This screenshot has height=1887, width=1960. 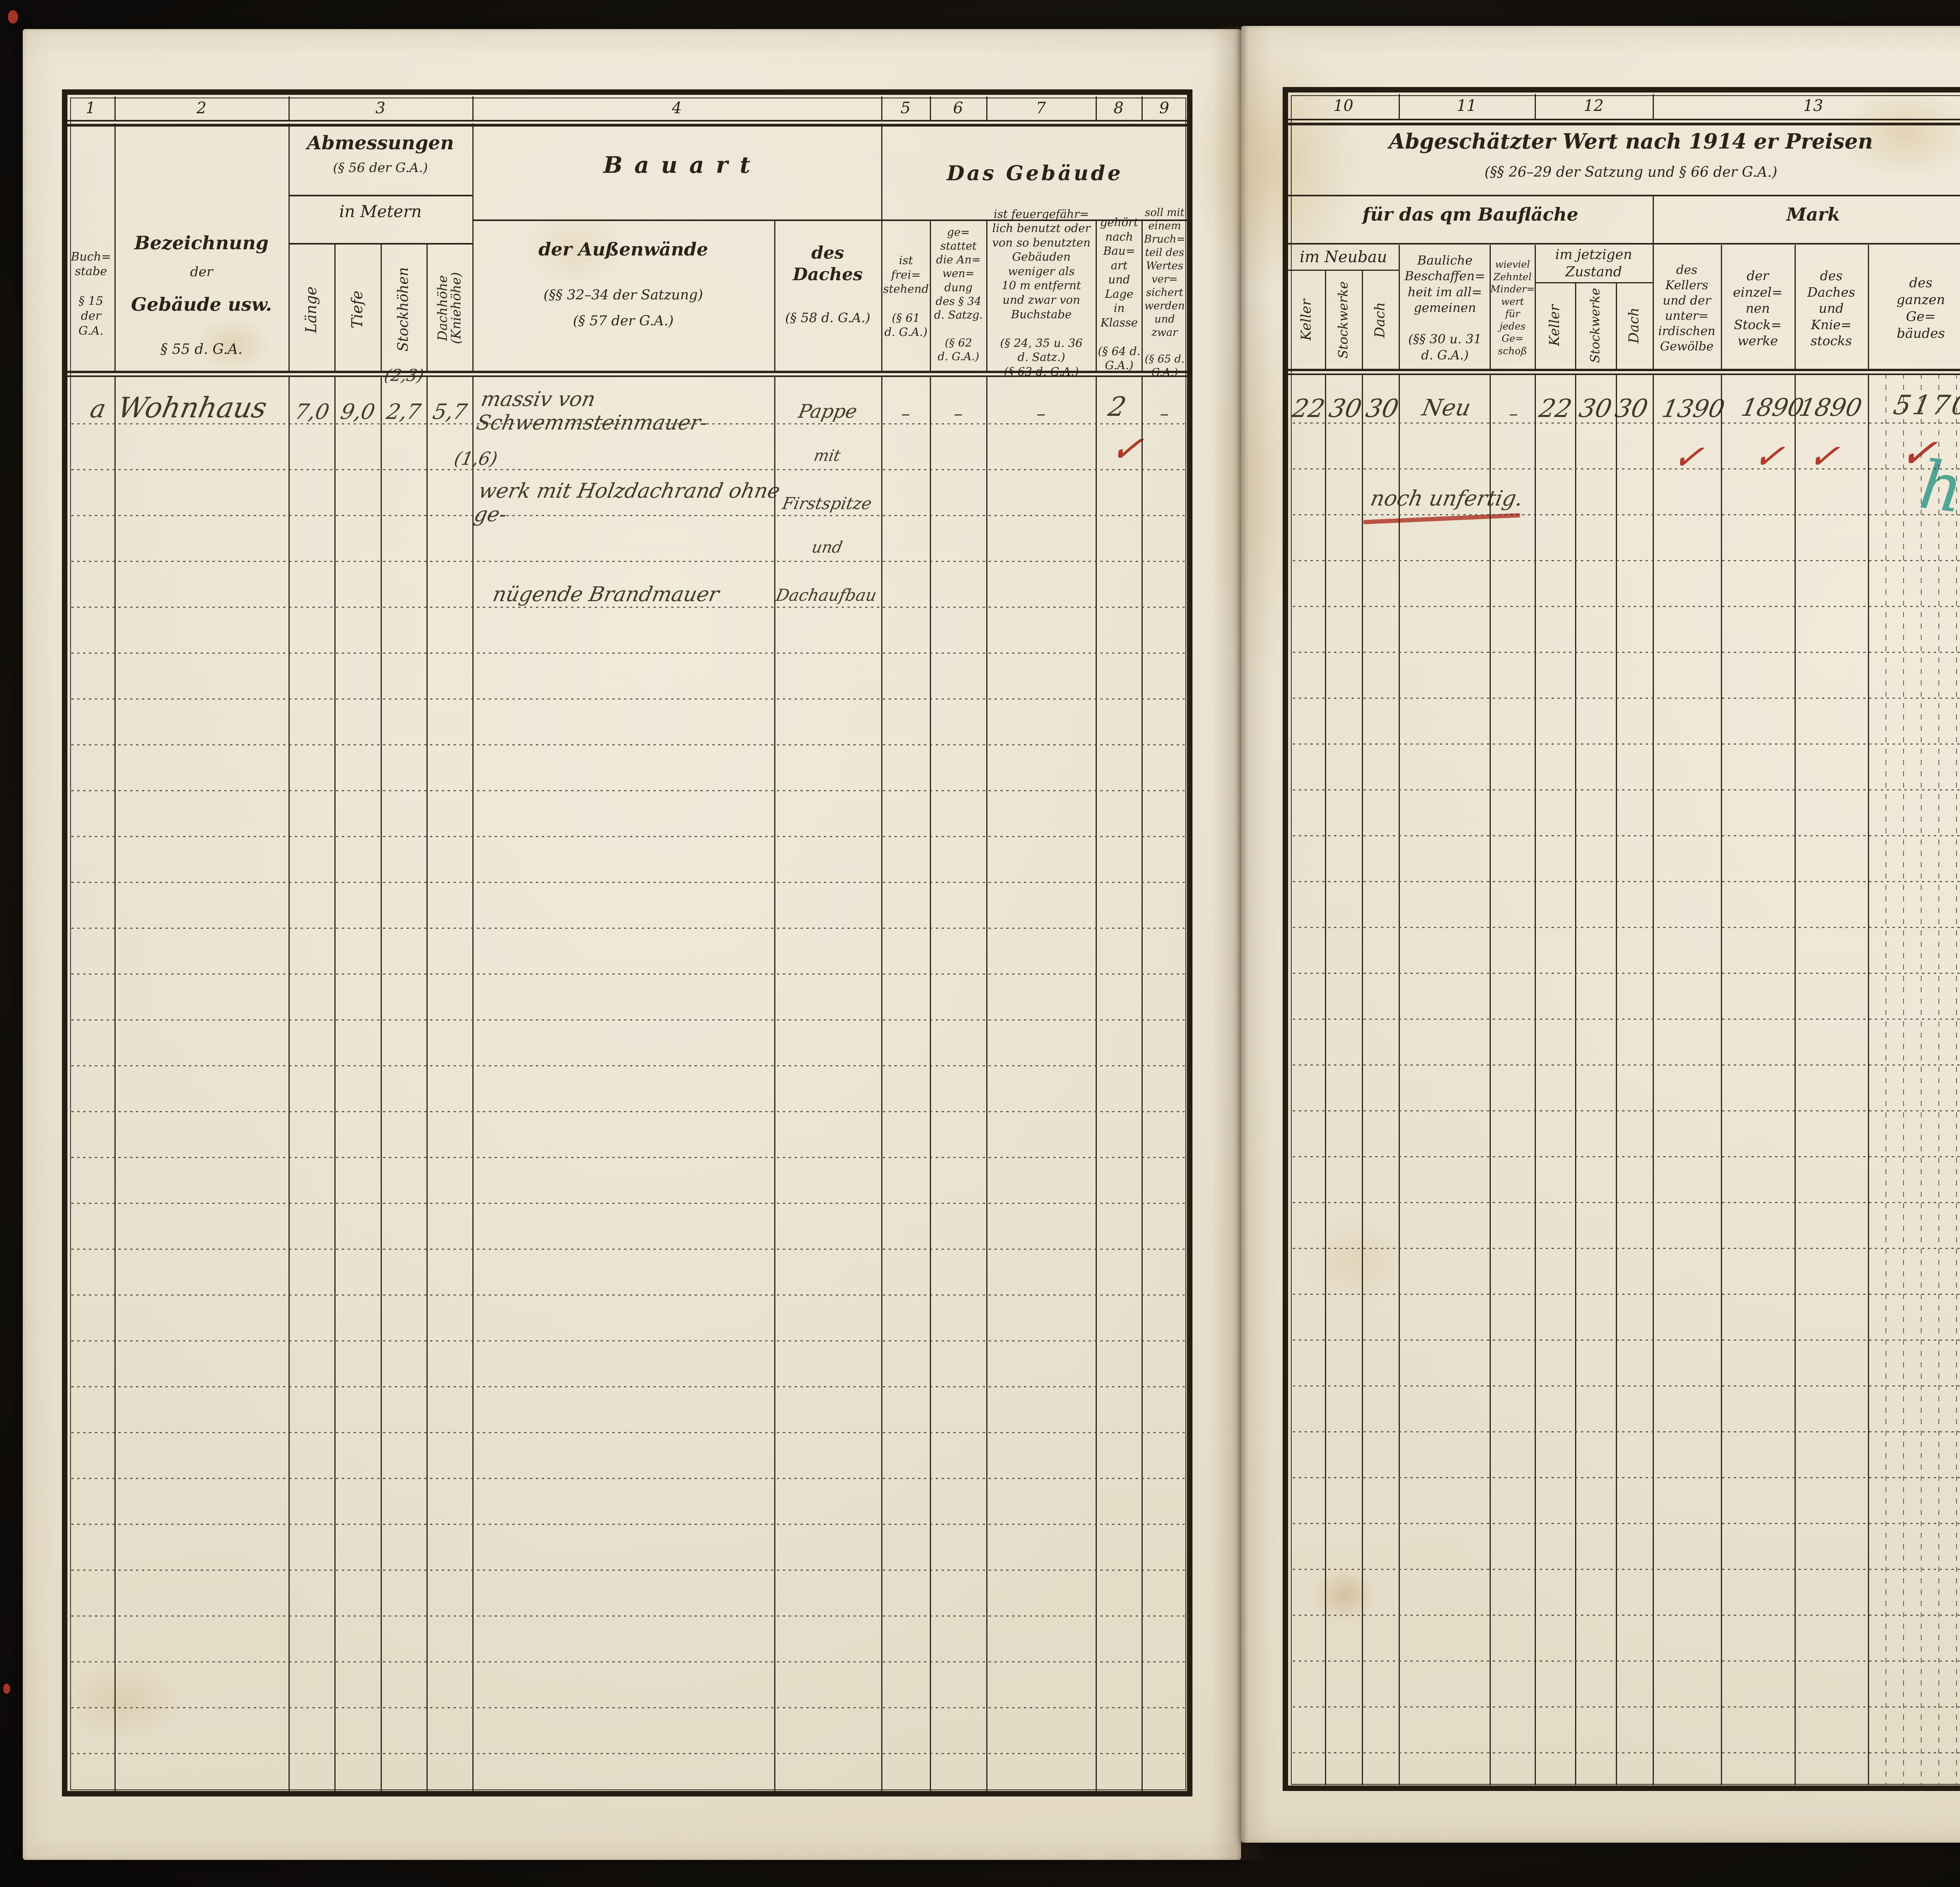 What do you see at coordinates (450, 411) in the screenshot?
I see `entry-dachhoehe: 5,7` at bounding box center [450, 411].